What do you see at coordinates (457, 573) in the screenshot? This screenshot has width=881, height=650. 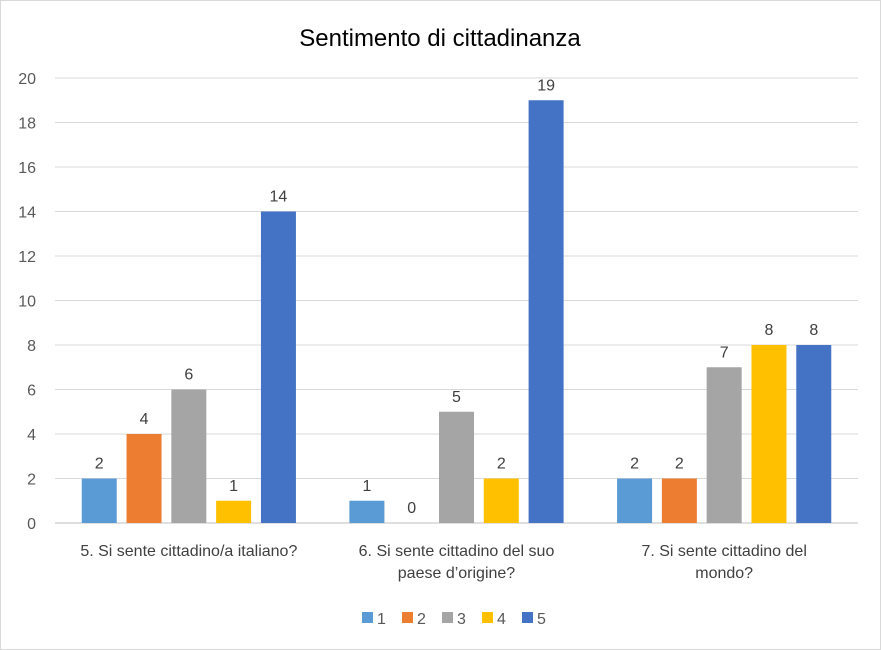 I see `x-tick-label: paese d’origine?` at bounding box center [457, 573].